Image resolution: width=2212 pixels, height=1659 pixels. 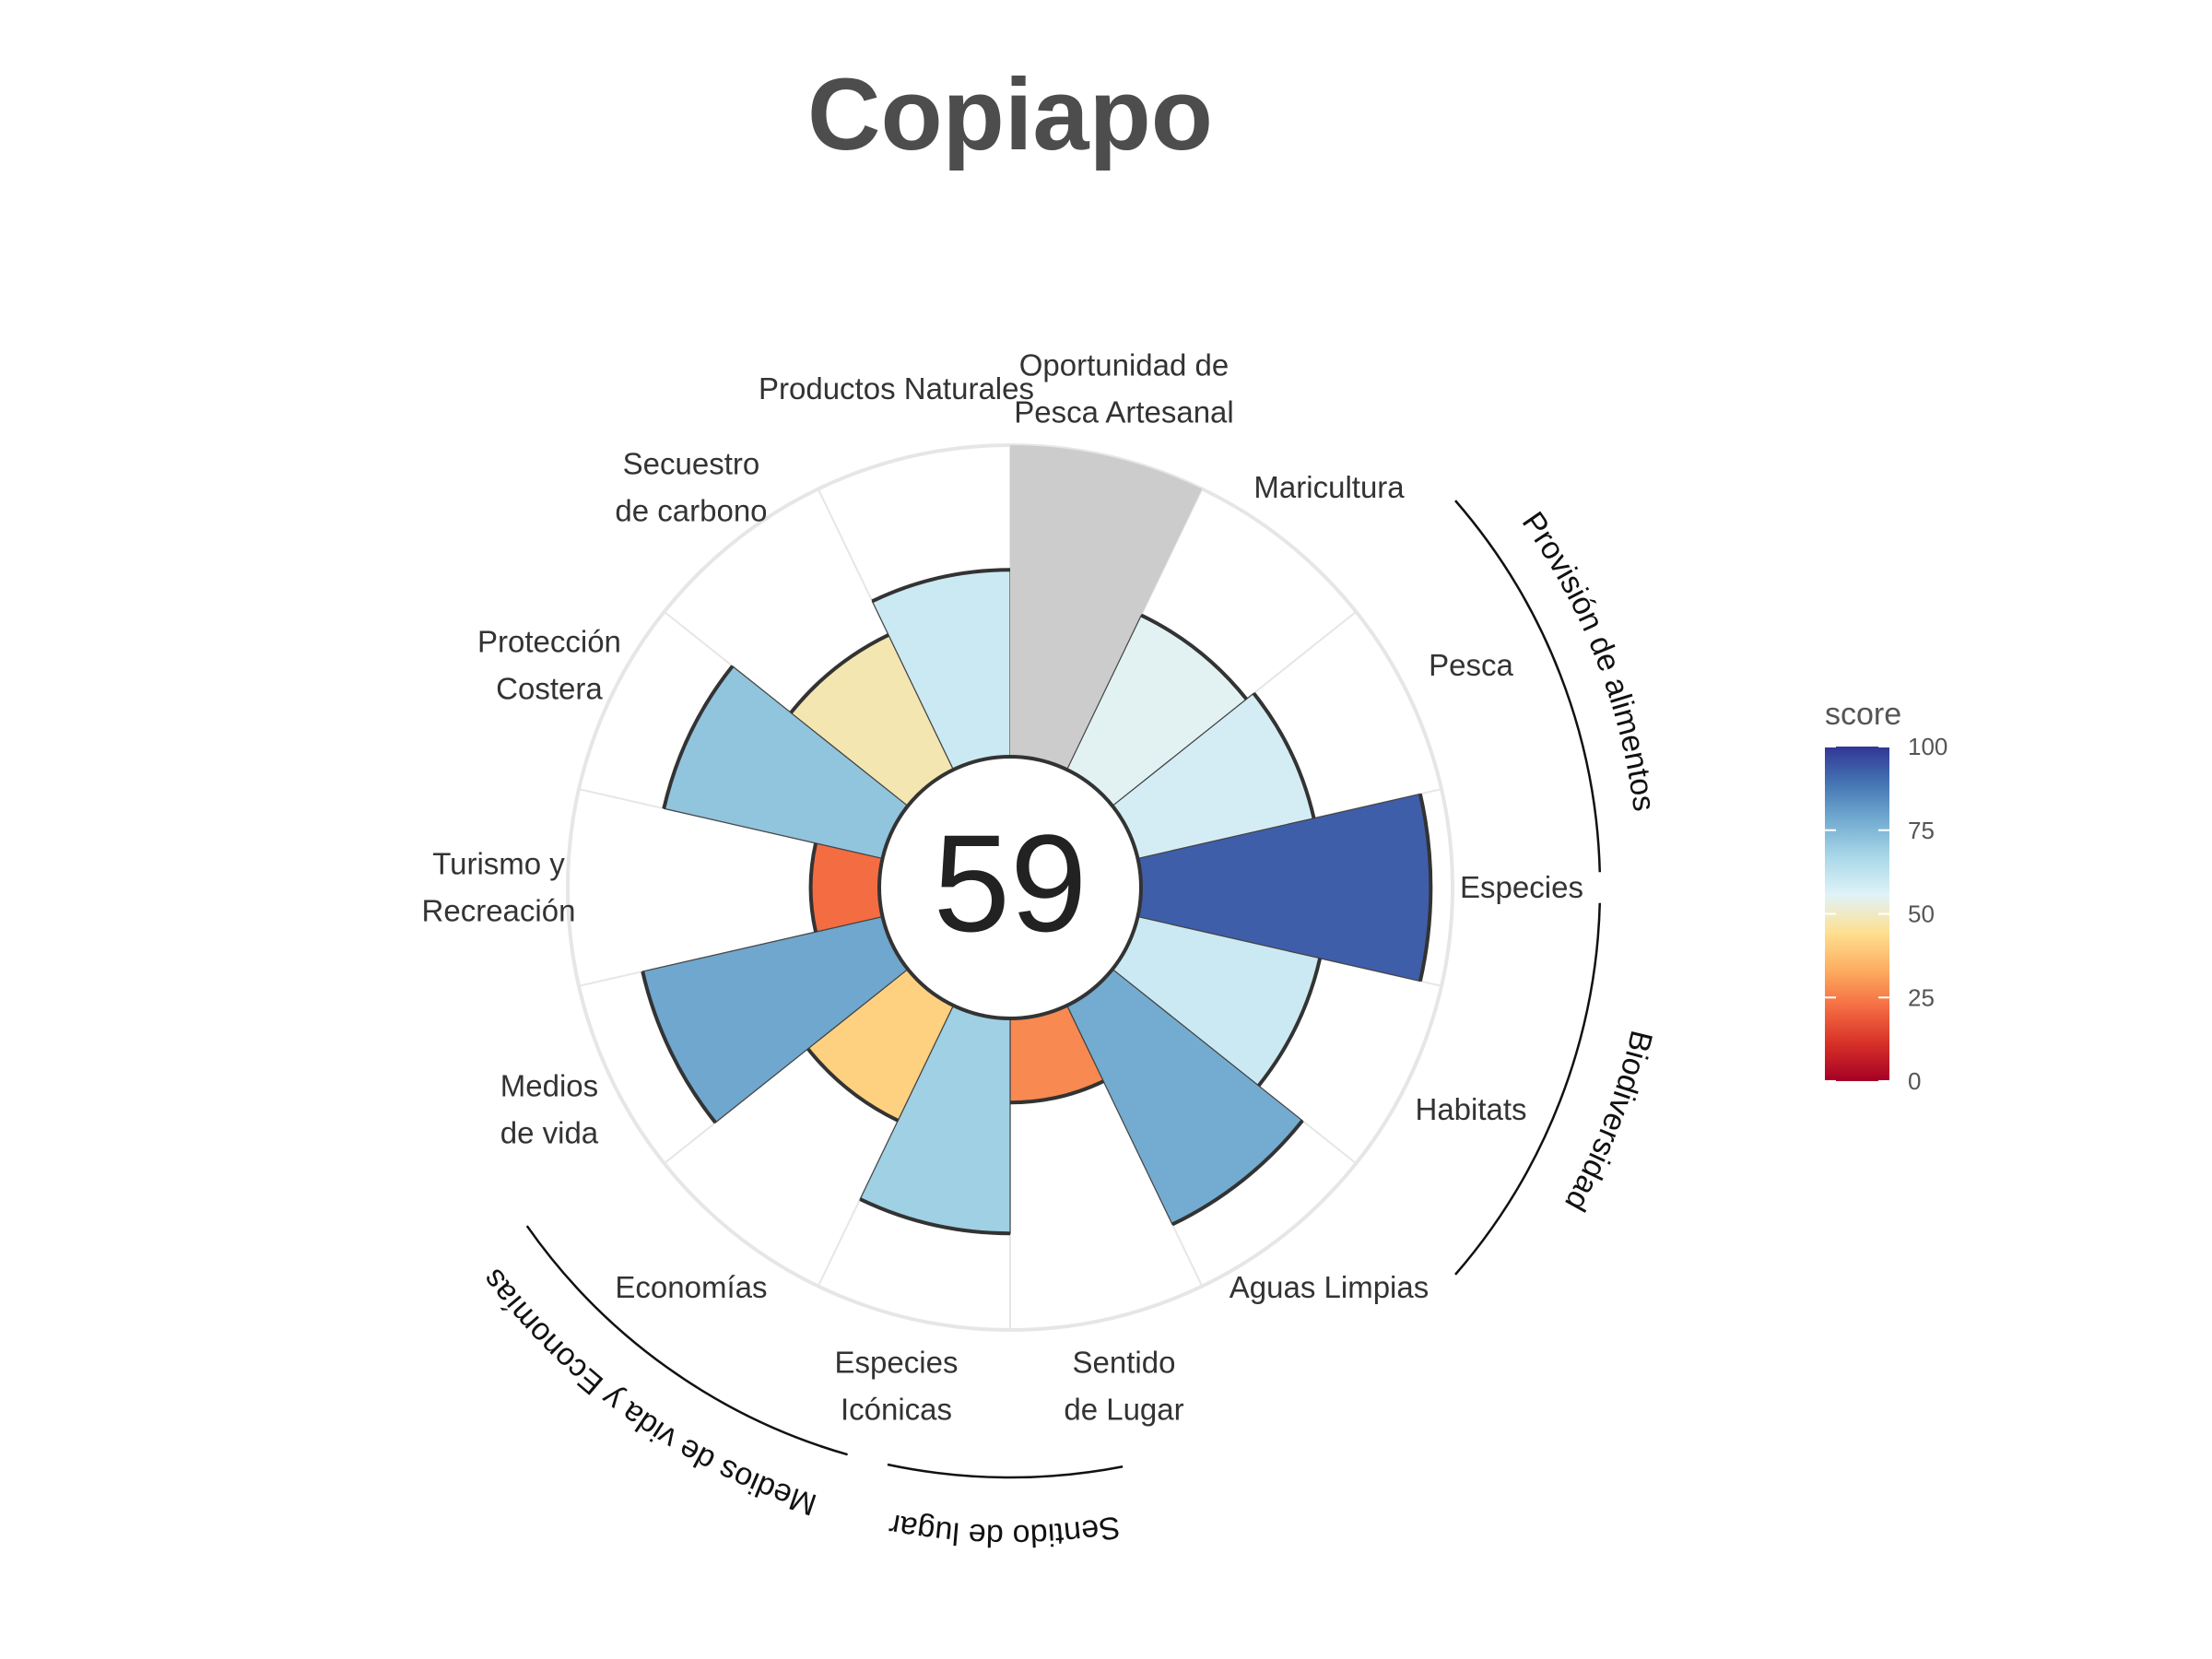 I want to click on center-score: 59, so click(x=1011, y=883).